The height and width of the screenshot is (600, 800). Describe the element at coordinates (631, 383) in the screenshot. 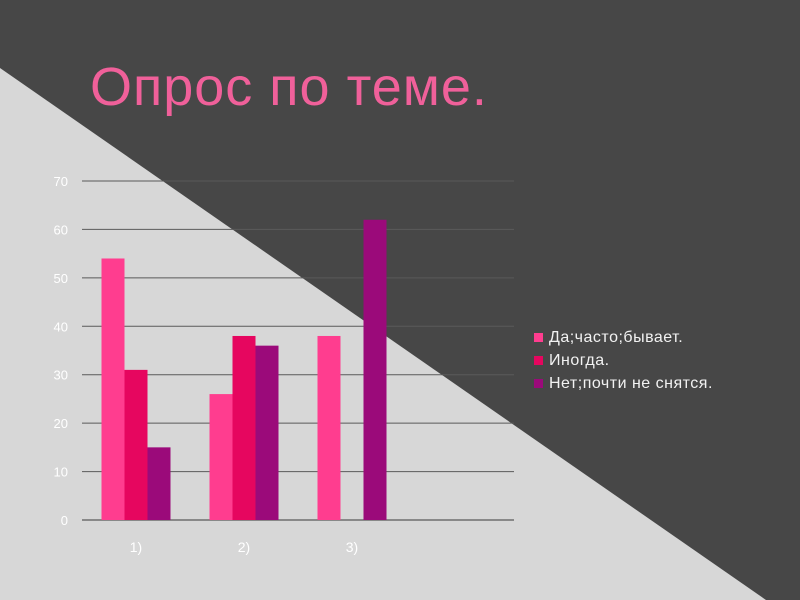

I see `legend-label: Нет;почти не снятся.` at that location.